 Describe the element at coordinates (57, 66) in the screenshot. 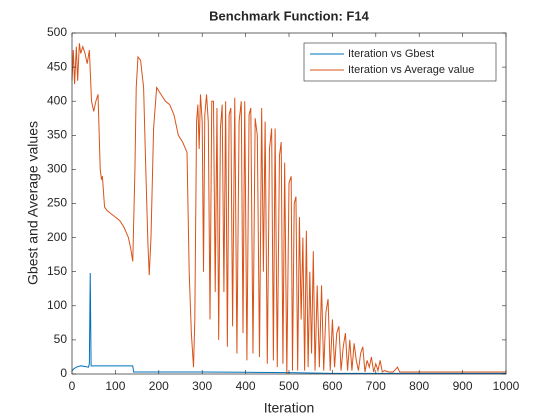

I see `y-tick-label: 450` at that location.